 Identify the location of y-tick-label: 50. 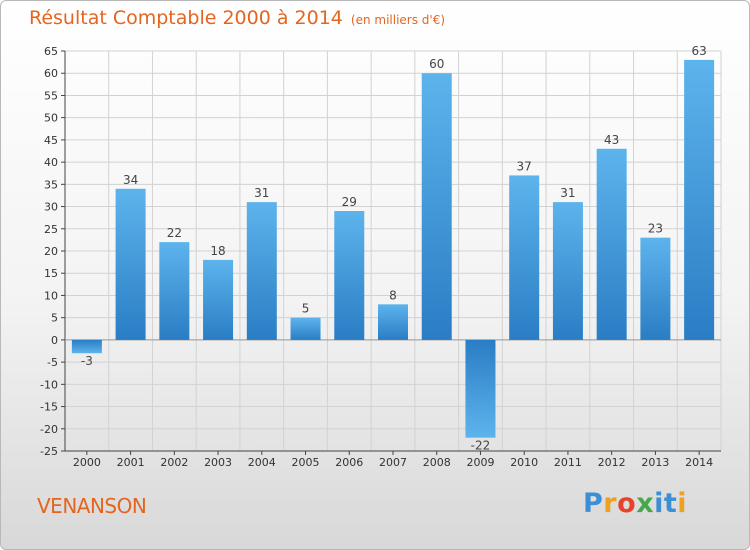
(51, 118).